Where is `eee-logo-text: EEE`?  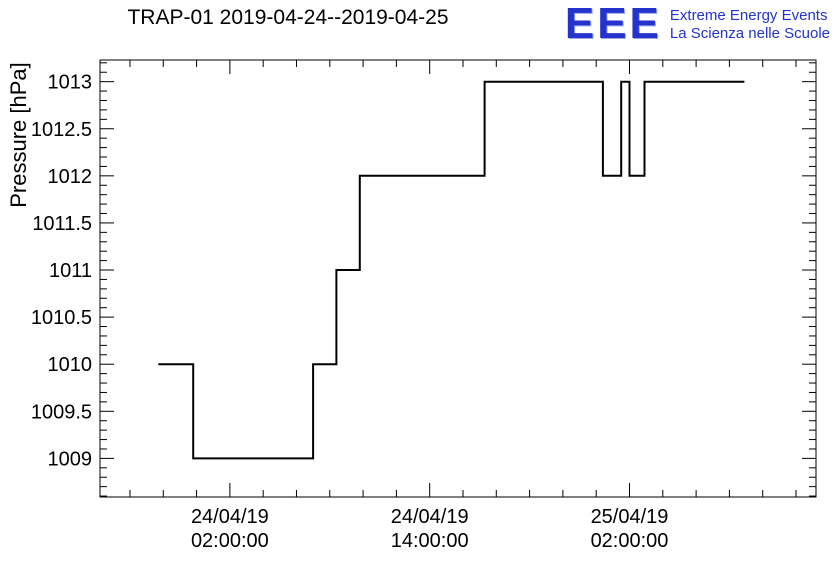
eee-logo-text: EEE is located at coordinates (613, 24).